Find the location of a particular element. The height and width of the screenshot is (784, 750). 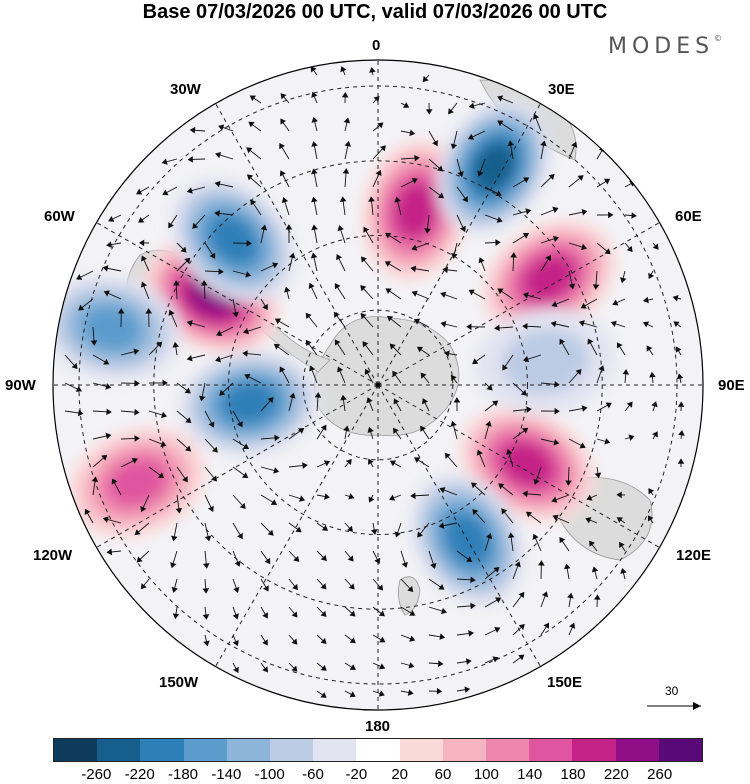

reference-vector: 30 is located at coordinates (675, 699).